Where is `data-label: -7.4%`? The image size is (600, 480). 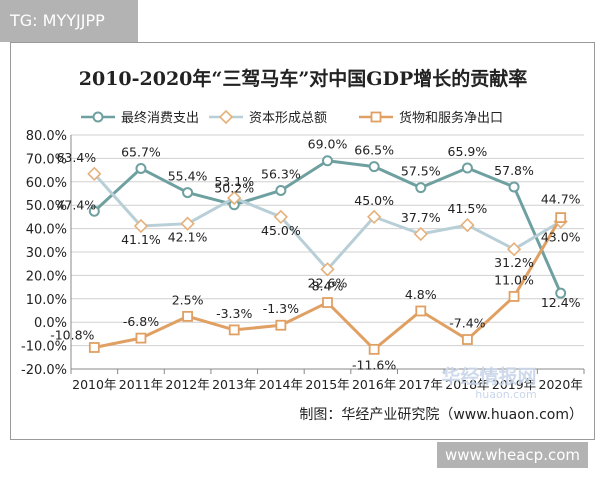
data-label: -7.4% is located at coordinates (467, 323).